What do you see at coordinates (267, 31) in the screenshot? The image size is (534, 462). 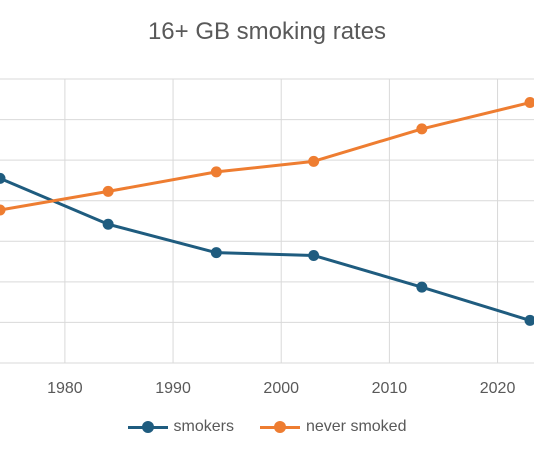 I see `chart-title: 16+ GB smoking rates` at bounding box center [267, 31].